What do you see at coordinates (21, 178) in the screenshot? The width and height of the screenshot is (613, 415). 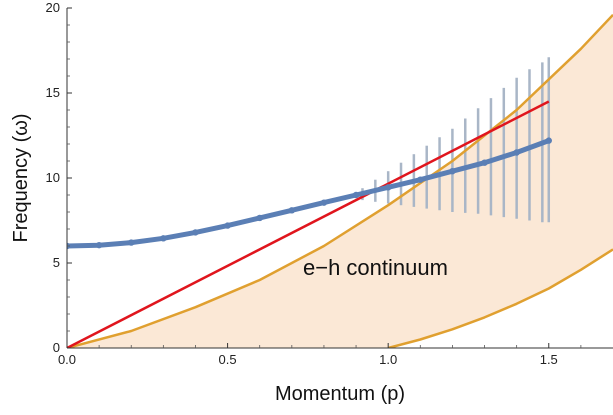 I see `y-axis-title: Frequency (ω)` at bounding box center [21, 178].